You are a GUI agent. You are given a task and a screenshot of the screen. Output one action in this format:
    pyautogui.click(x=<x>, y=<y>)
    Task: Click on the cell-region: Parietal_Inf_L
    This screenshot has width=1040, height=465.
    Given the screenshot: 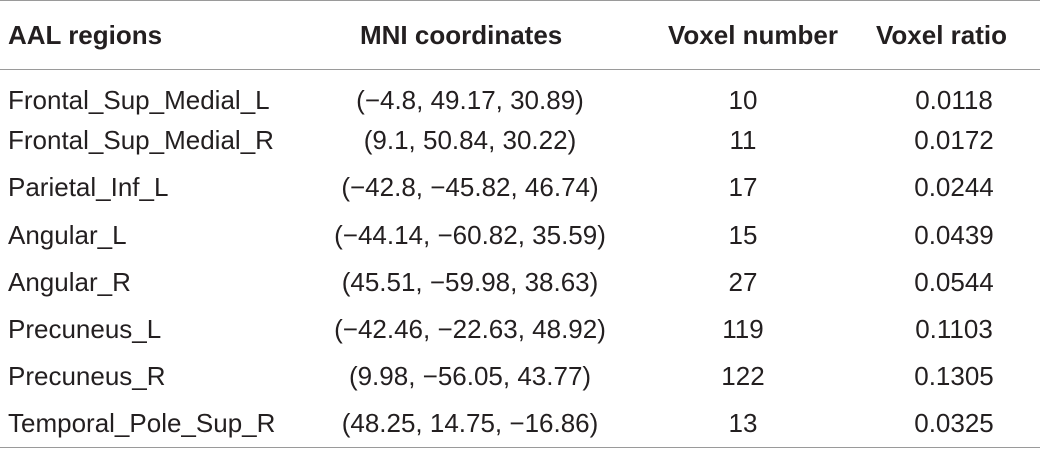 What is the action you would take?
    pyautogui.click(x=88, y=187)
    